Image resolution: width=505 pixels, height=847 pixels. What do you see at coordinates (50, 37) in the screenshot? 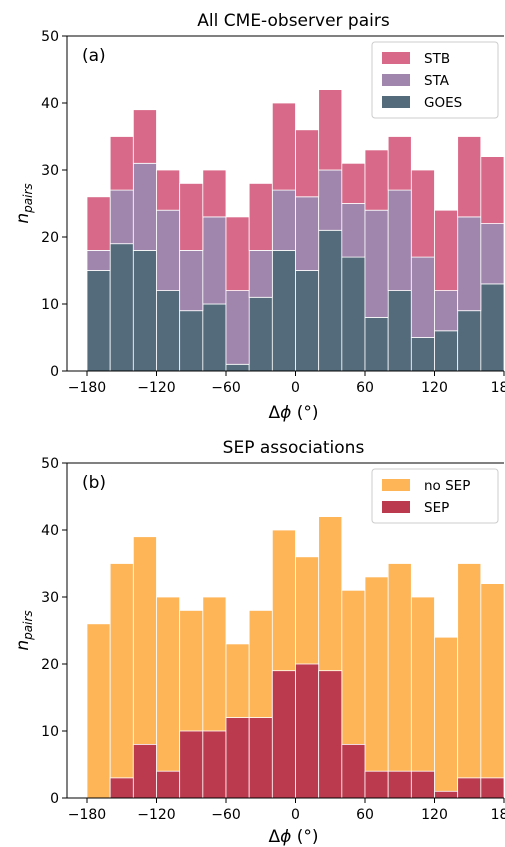
I see `y-tick-label: 50` at bounding box center [50, 37].